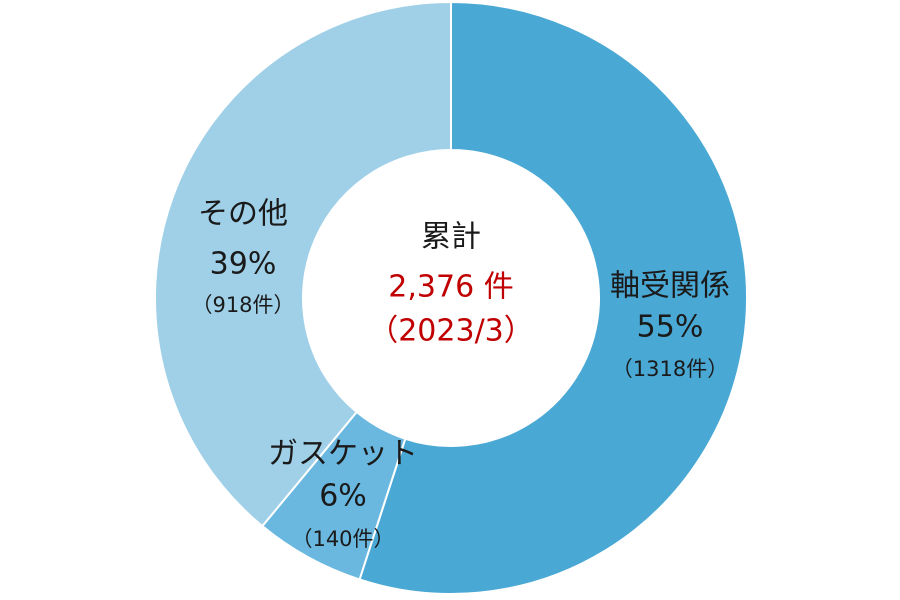 The image size is (900, 600). Describe the element at coordinates (243, 264) in the screenshot. I see `value-label: 39%` at that location.